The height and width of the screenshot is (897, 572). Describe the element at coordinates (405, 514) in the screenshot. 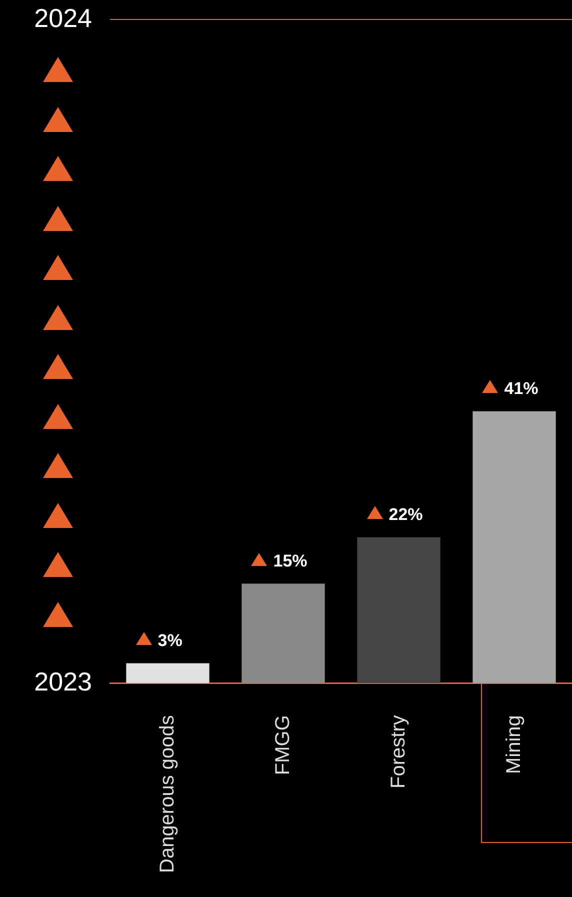

I see `data-label: 22%` at that location.